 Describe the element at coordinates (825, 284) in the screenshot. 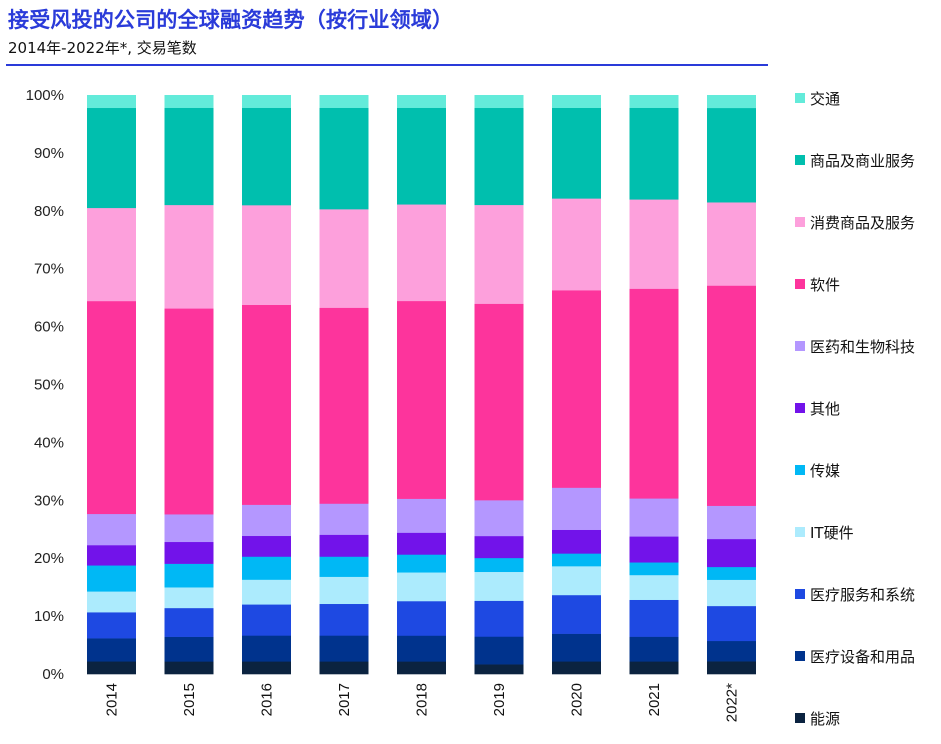

I see `legend-label: 软件` at that location.